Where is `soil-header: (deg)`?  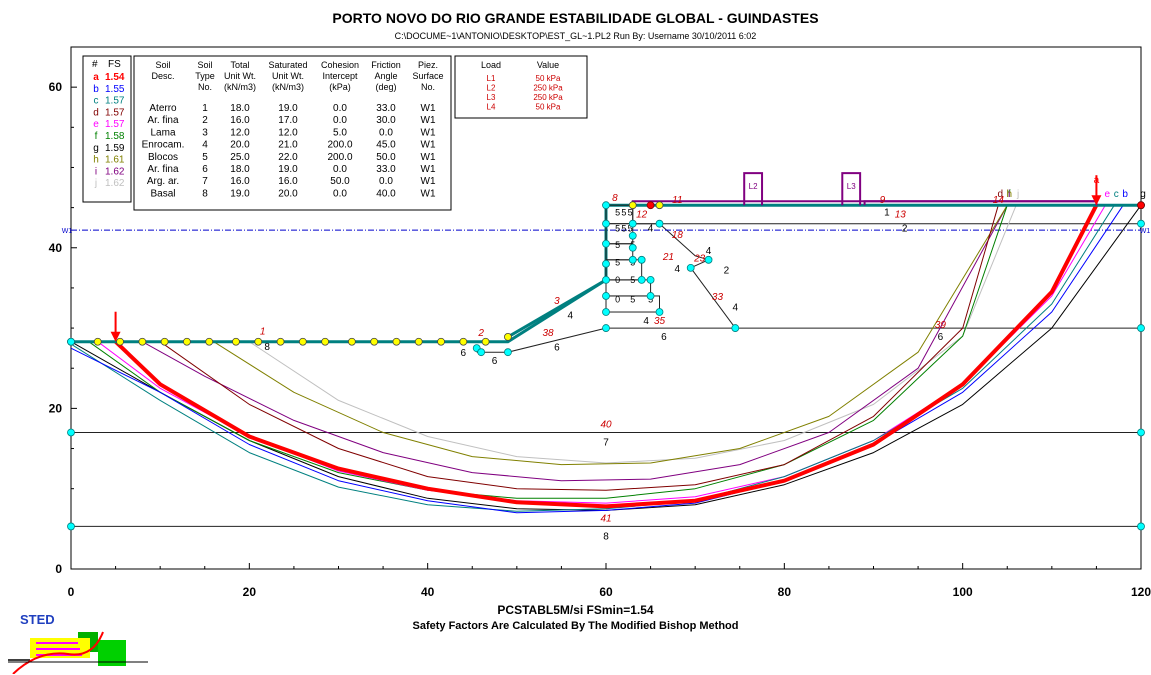
soil-header: (deg) is located at coordinates (385, 87).